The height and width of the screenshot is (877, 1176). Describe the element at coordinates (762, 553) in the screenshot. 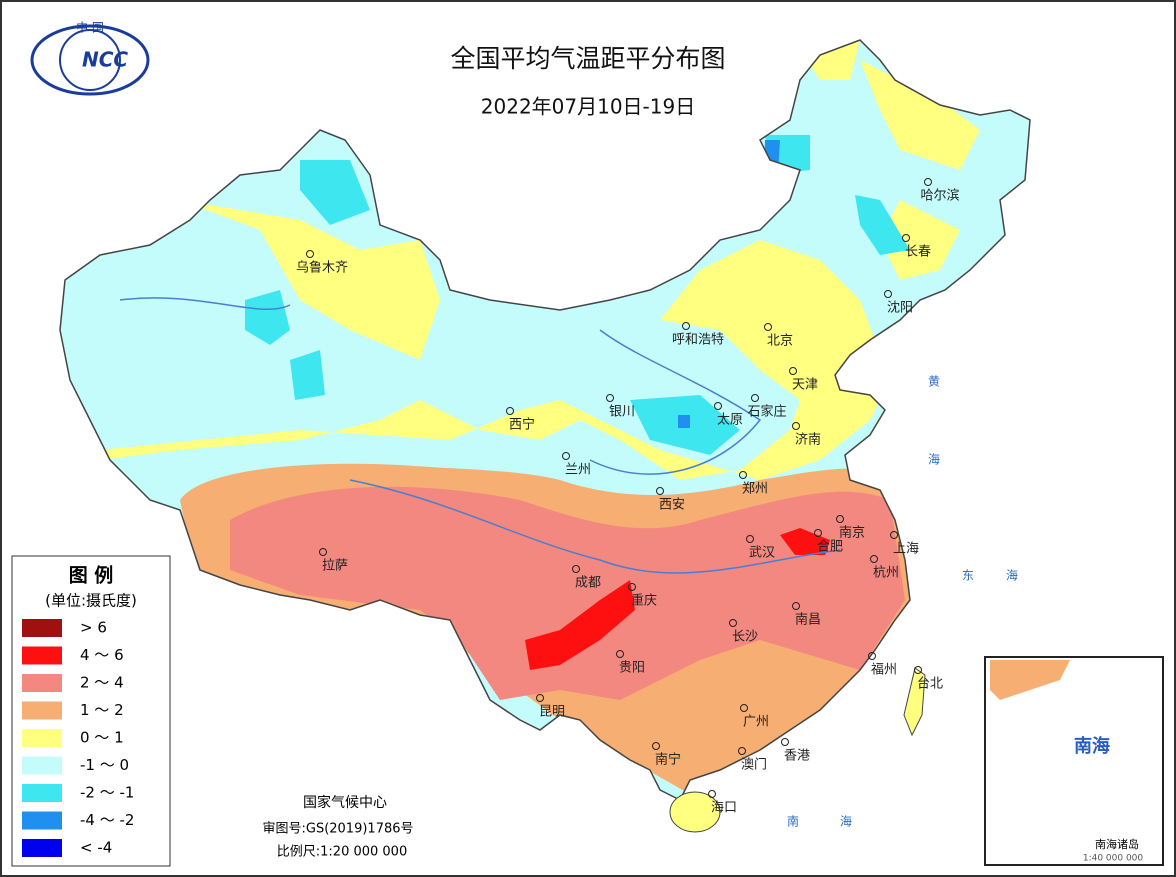

I see `city-label: 武汉` at that location.